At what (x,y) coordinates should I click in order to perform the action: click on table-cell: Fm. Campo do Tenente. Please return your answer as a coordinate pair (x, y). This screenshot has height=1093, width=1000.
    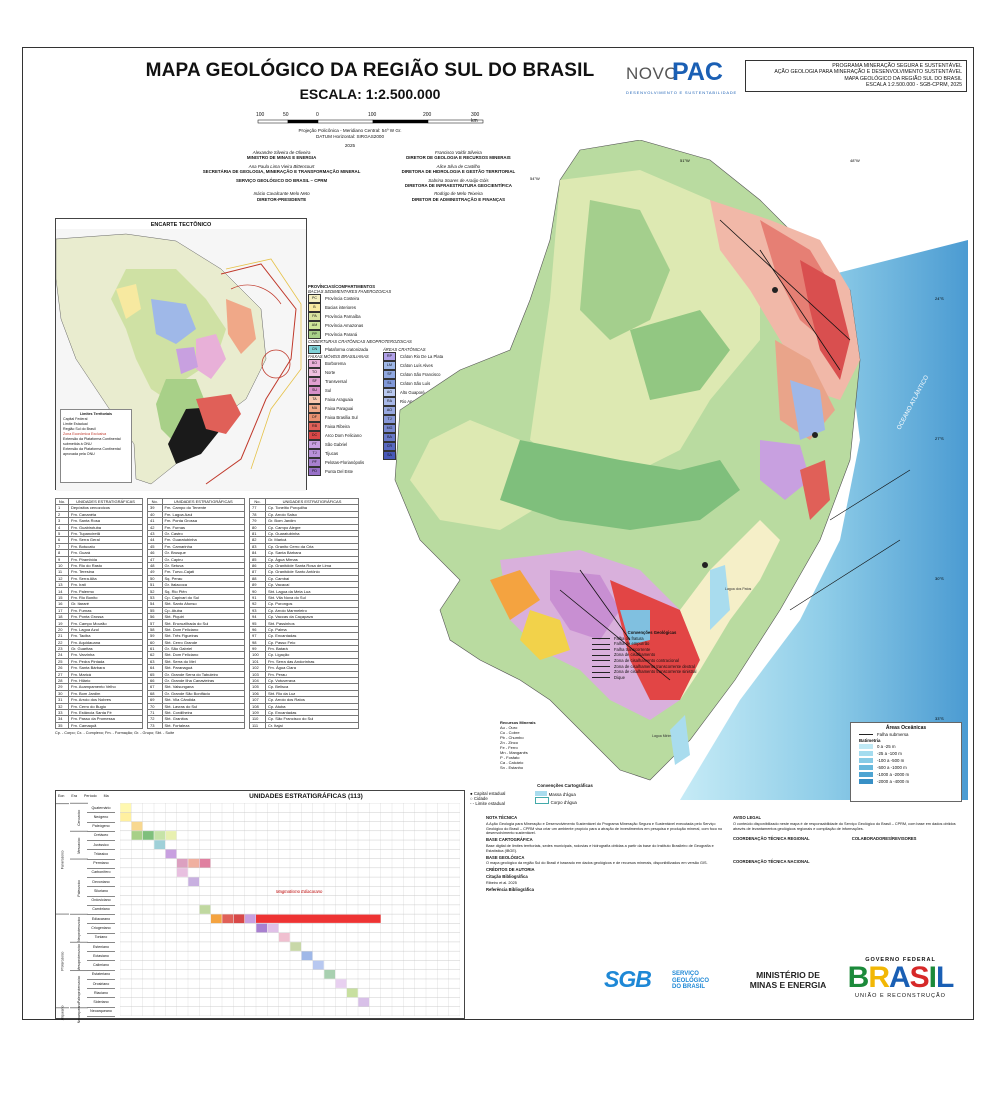
    Looking at the image, I should click on (203, 508).